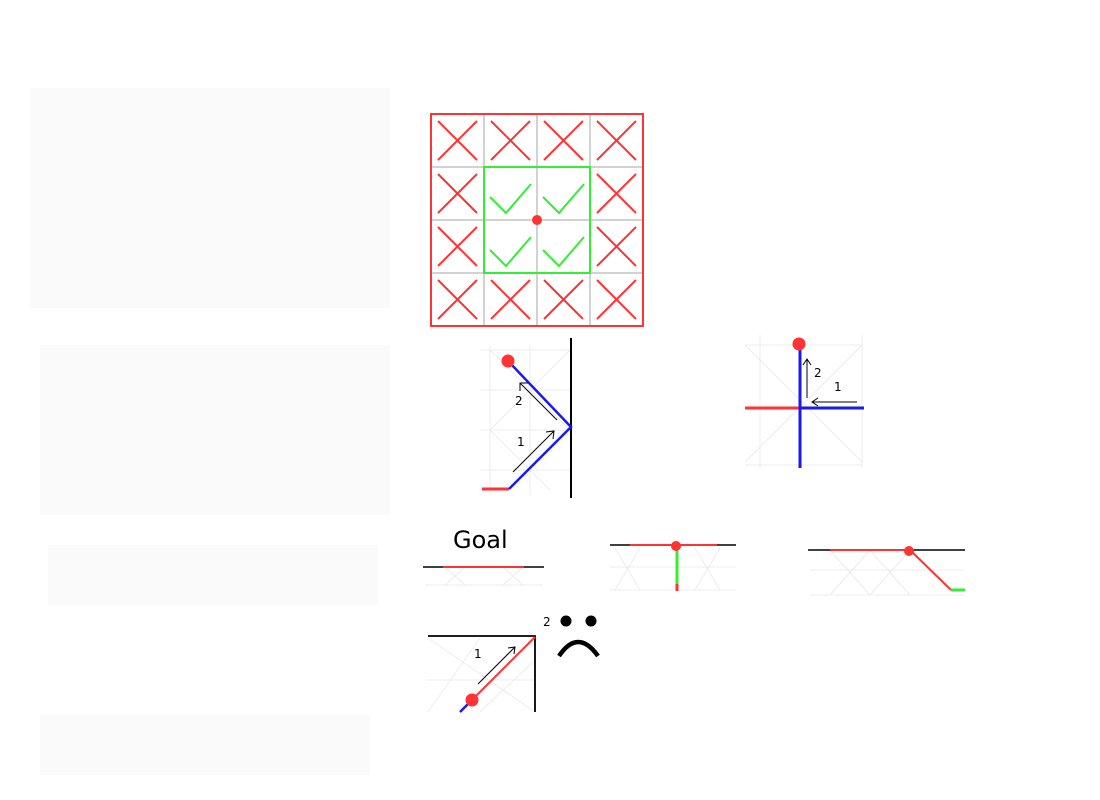  Describe the element at coordinates (930, 570) in the screenshot. I see `slide-path` at that location.